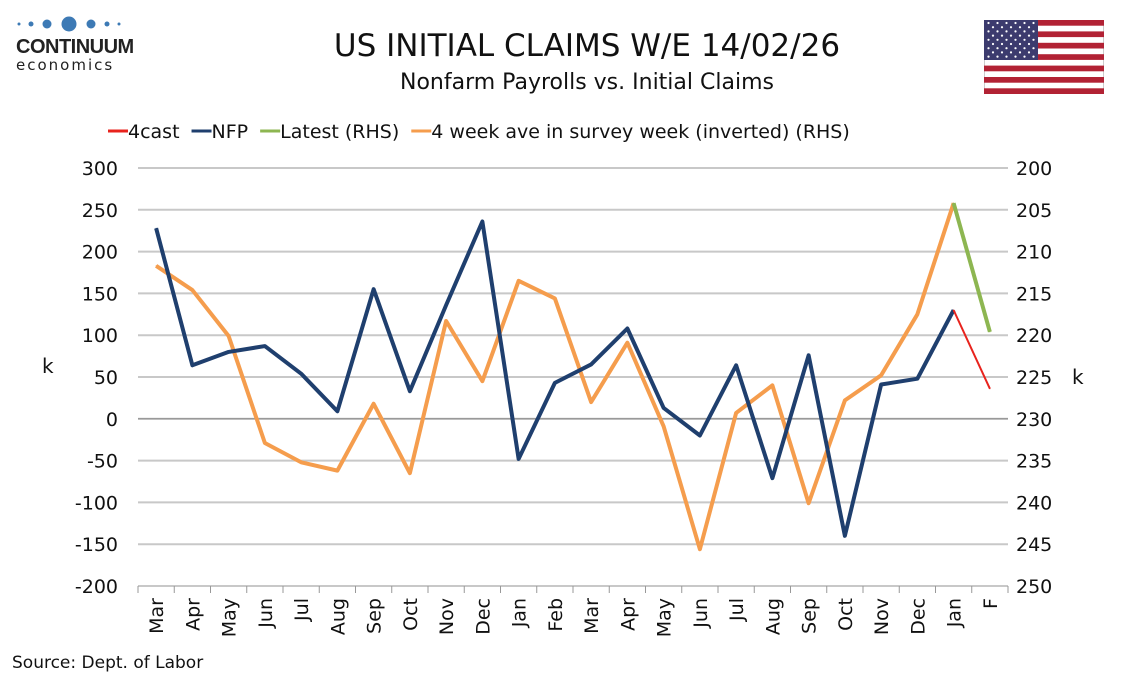 This screenshot has width=1134, height=680. I want to click on y-tick-label: -50, so click(102, 462).